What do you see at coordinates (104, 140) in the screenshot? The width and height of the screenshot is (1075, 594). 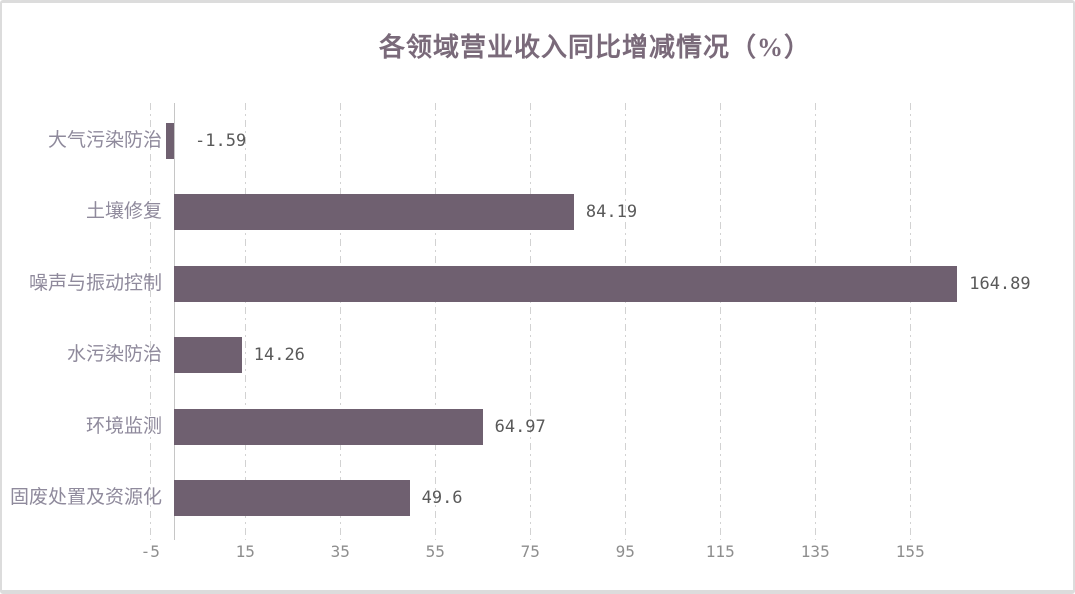 I see `category-label: 大气污染防治` at bounding box center [104, 140].